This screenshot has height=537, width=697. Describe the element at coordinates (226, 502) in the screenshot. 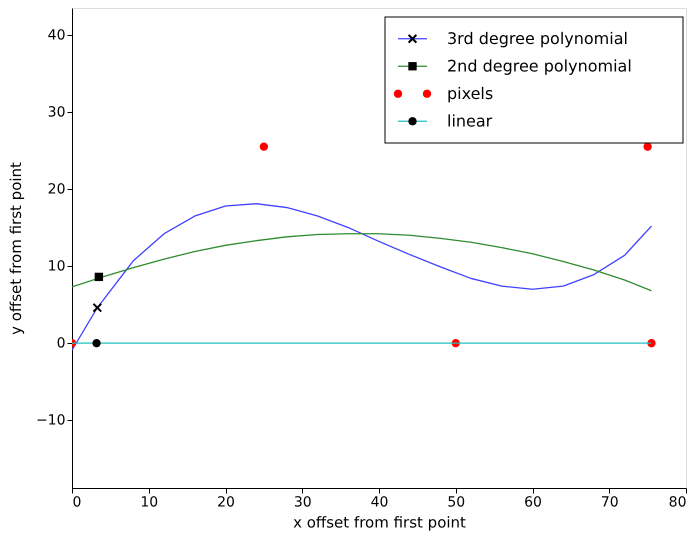

I see `x-tick-label: 20` at that location.